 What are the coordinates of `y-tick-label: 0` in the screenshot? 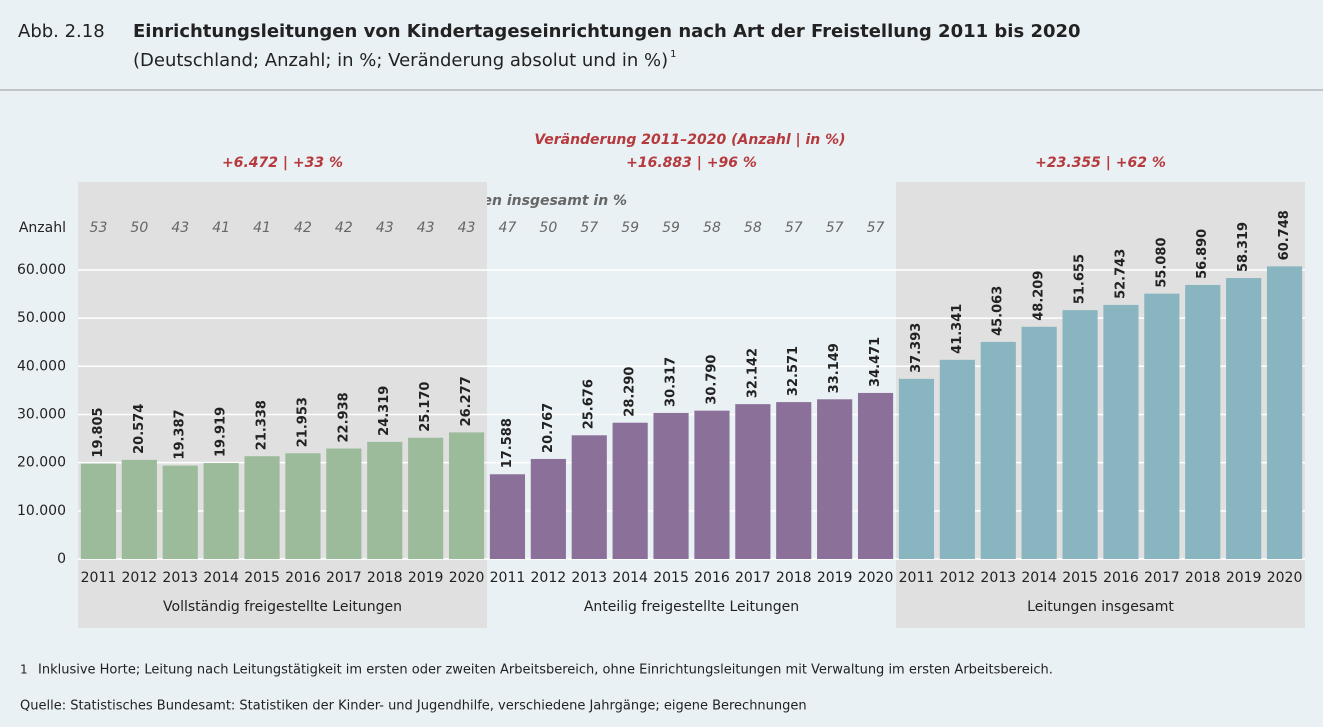 It's located at (61, 559).